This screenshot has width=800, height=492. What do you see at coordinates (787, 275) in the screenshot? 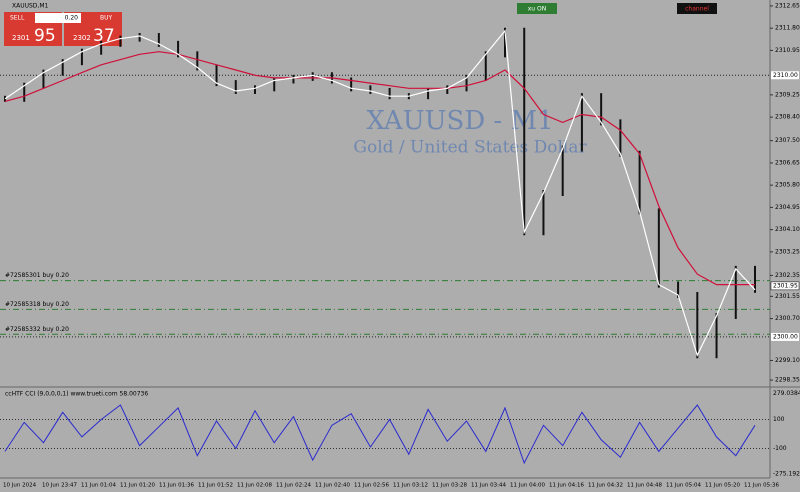
I see `y-tick-label: 2302.35` at bounding box center [787, 275].